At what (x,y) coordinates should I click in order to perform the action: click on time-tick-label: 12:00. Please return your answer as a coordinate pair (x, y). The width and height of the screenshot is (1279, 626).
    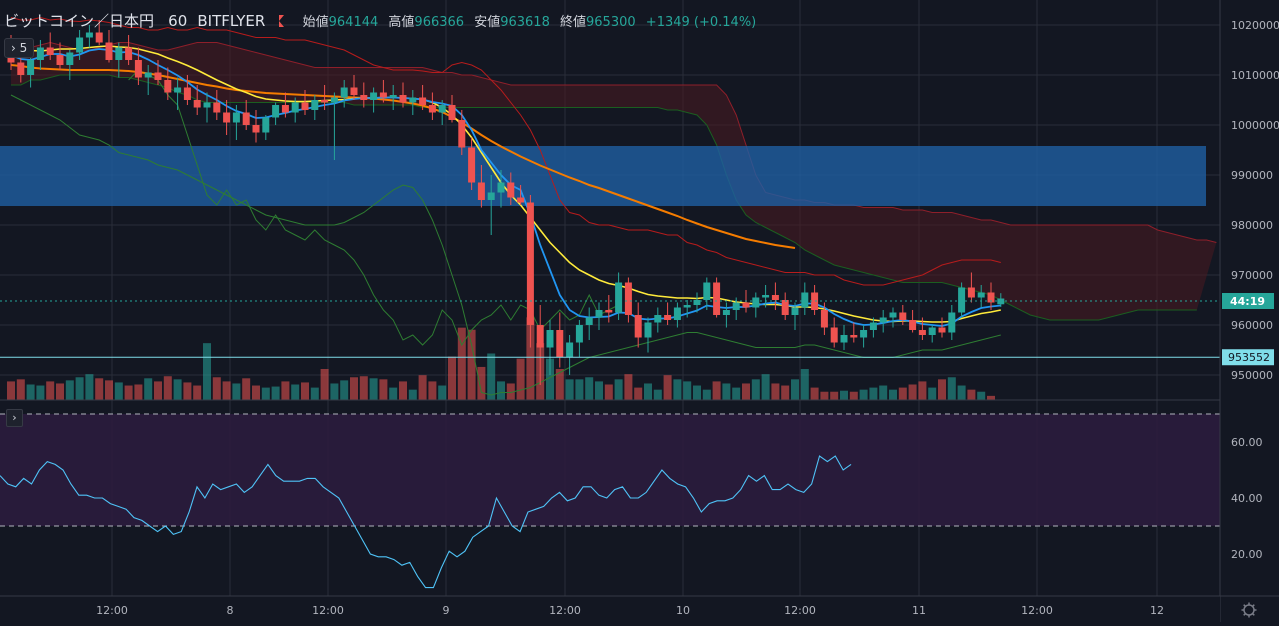
    Looking at the image, I should click on (328, 610).